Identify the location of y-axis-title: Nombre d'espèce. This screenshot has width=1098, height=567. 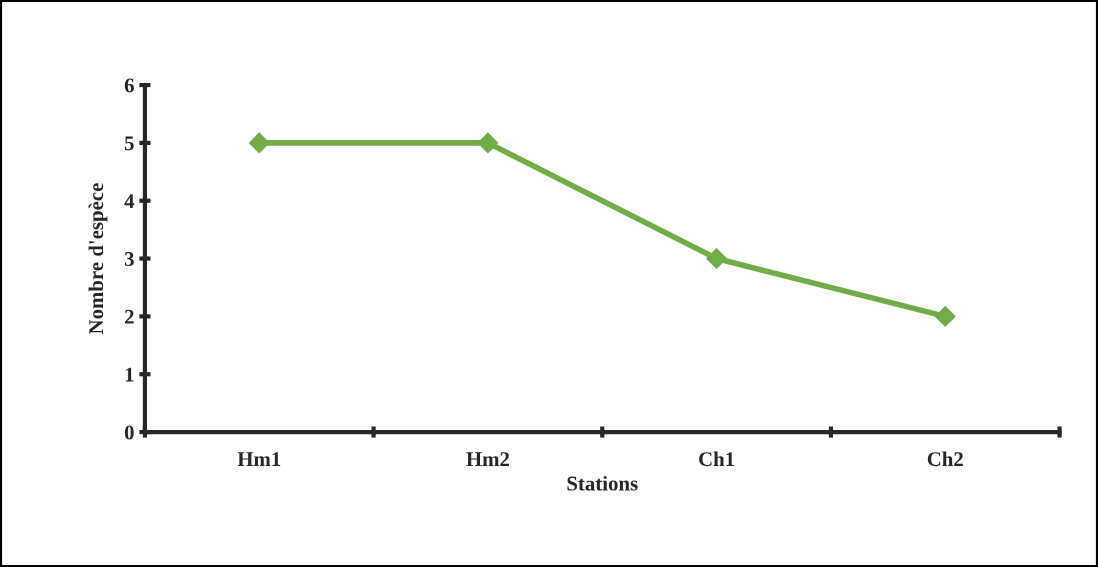
(98, 259).